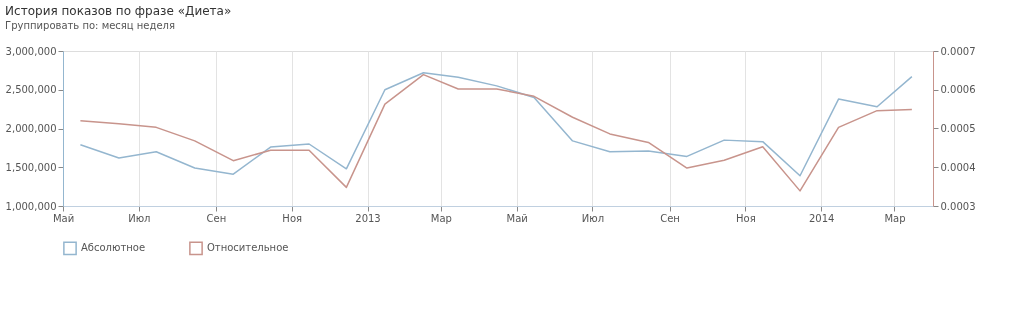  Describe the element at coordinates (368, 218) in the screenshot. I see `x-tick-label: 2013` at that location.